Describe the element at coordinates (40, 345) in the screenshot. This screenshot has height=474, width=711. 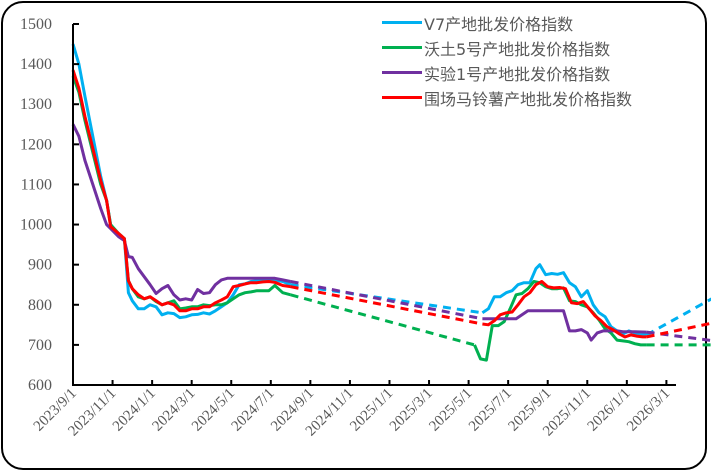
I see `y-tick-label: 700` at that location.